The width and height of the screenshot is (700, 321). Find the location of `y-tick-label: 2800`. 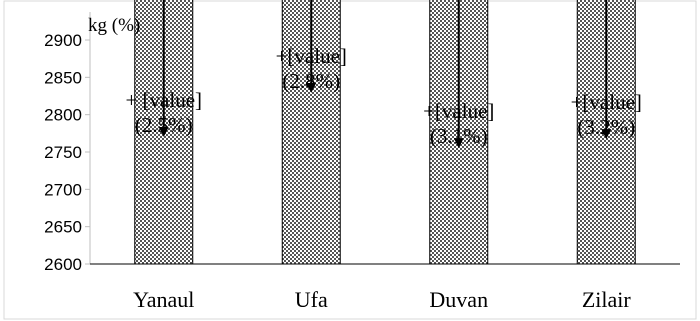

y-tick-label: 2800 is located at coordinates (63, 115).